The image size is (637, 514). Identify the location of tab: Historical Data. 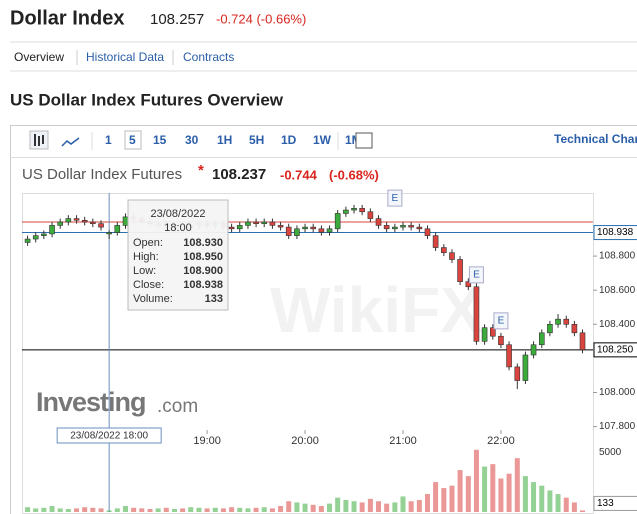
(125, 57).